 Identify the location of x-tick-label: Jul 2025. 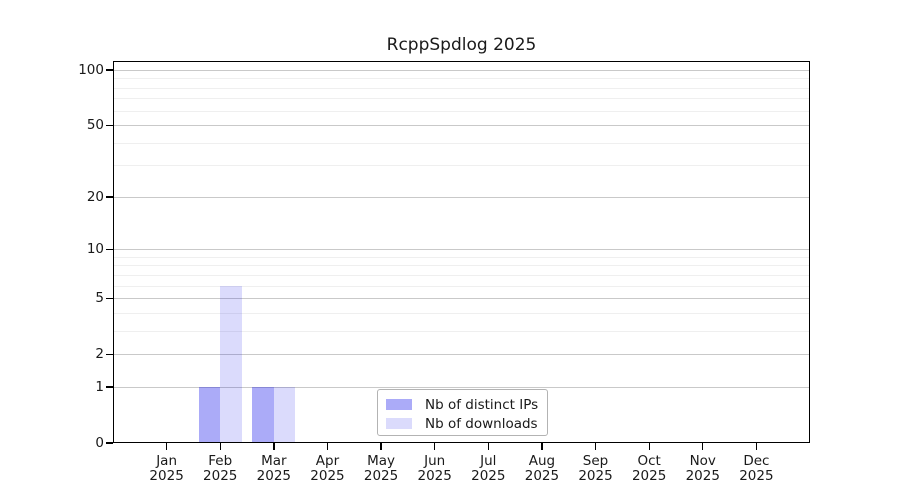
(488, 469).